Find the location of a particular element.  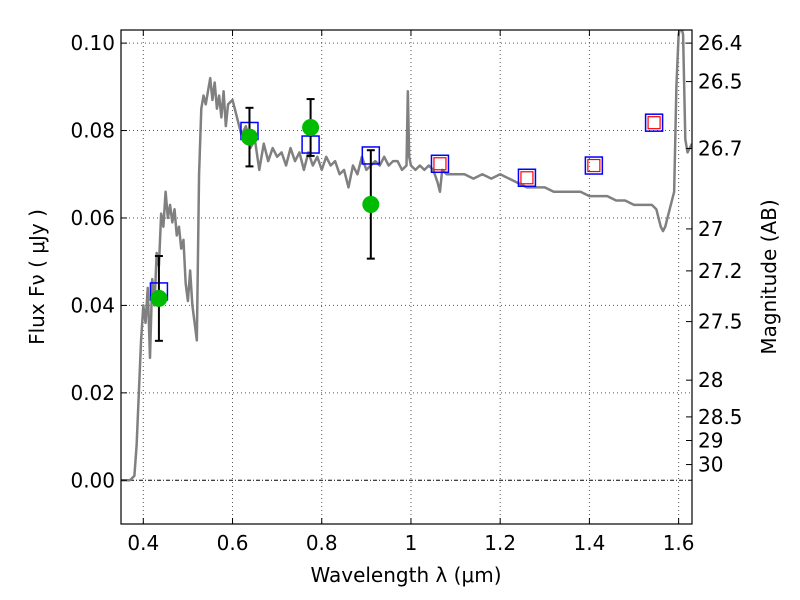

y-axis-right-label: Magnitude (AB) is located at coordinates (769, 276).